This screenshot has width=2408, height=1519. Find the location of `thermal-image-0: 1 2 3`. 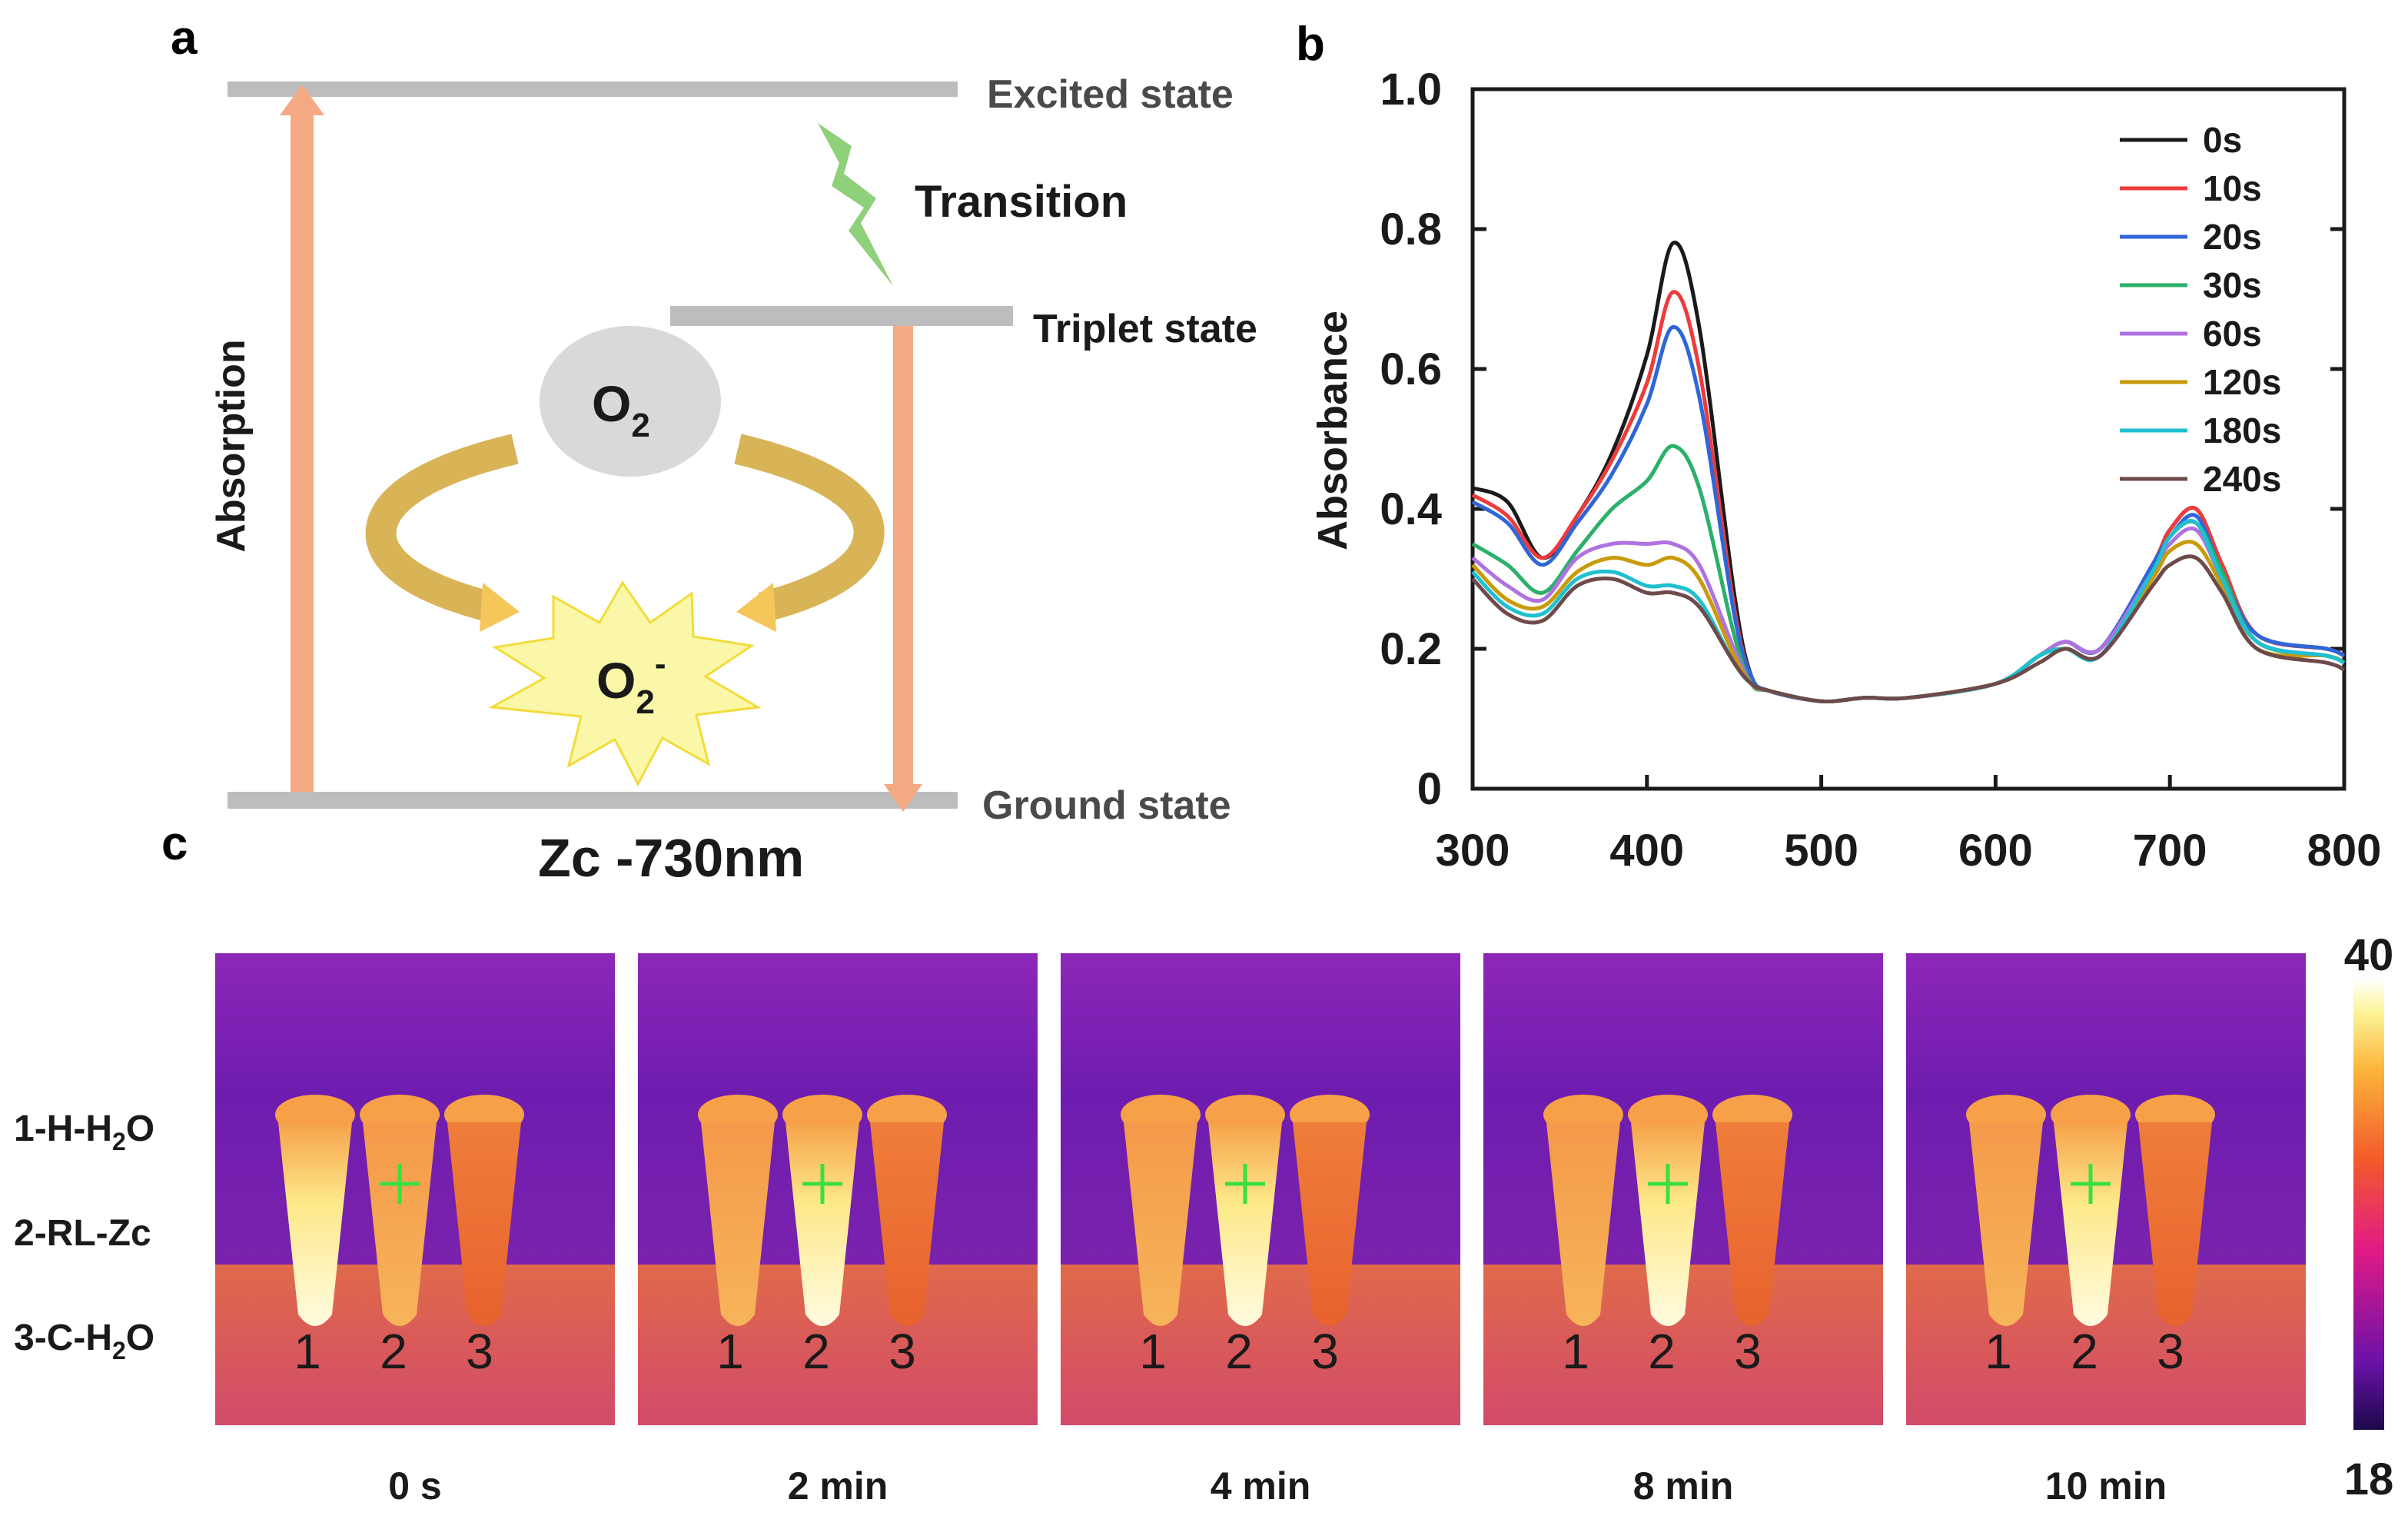

thermal-image-0: 1 2 3 is located at coordinates (415, 1189).